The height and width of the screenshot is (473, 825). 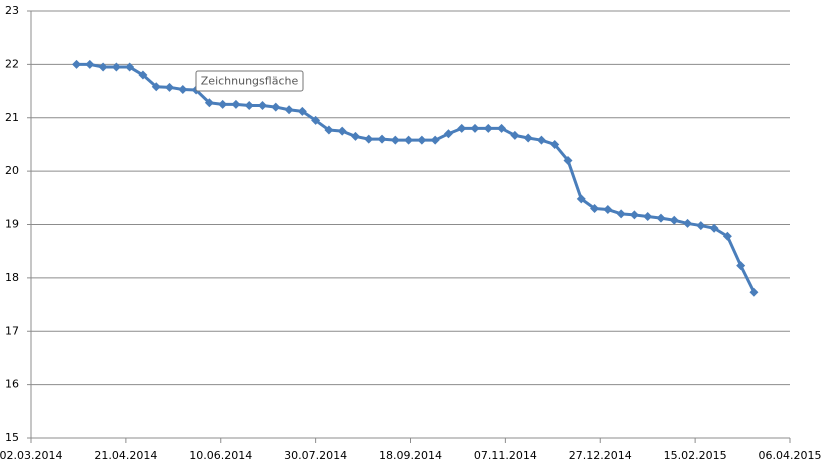 I want to click on x-tick-label: 21.04.2014, so click(x=125, y=455).